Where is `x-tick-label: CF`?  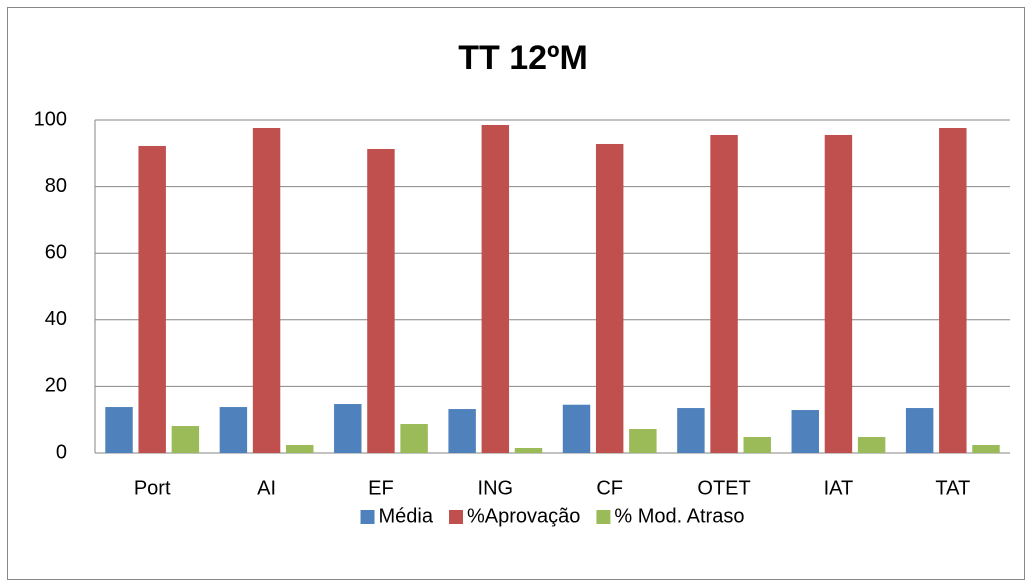 x-tick-label: CF is located at coordinates (609, 488).